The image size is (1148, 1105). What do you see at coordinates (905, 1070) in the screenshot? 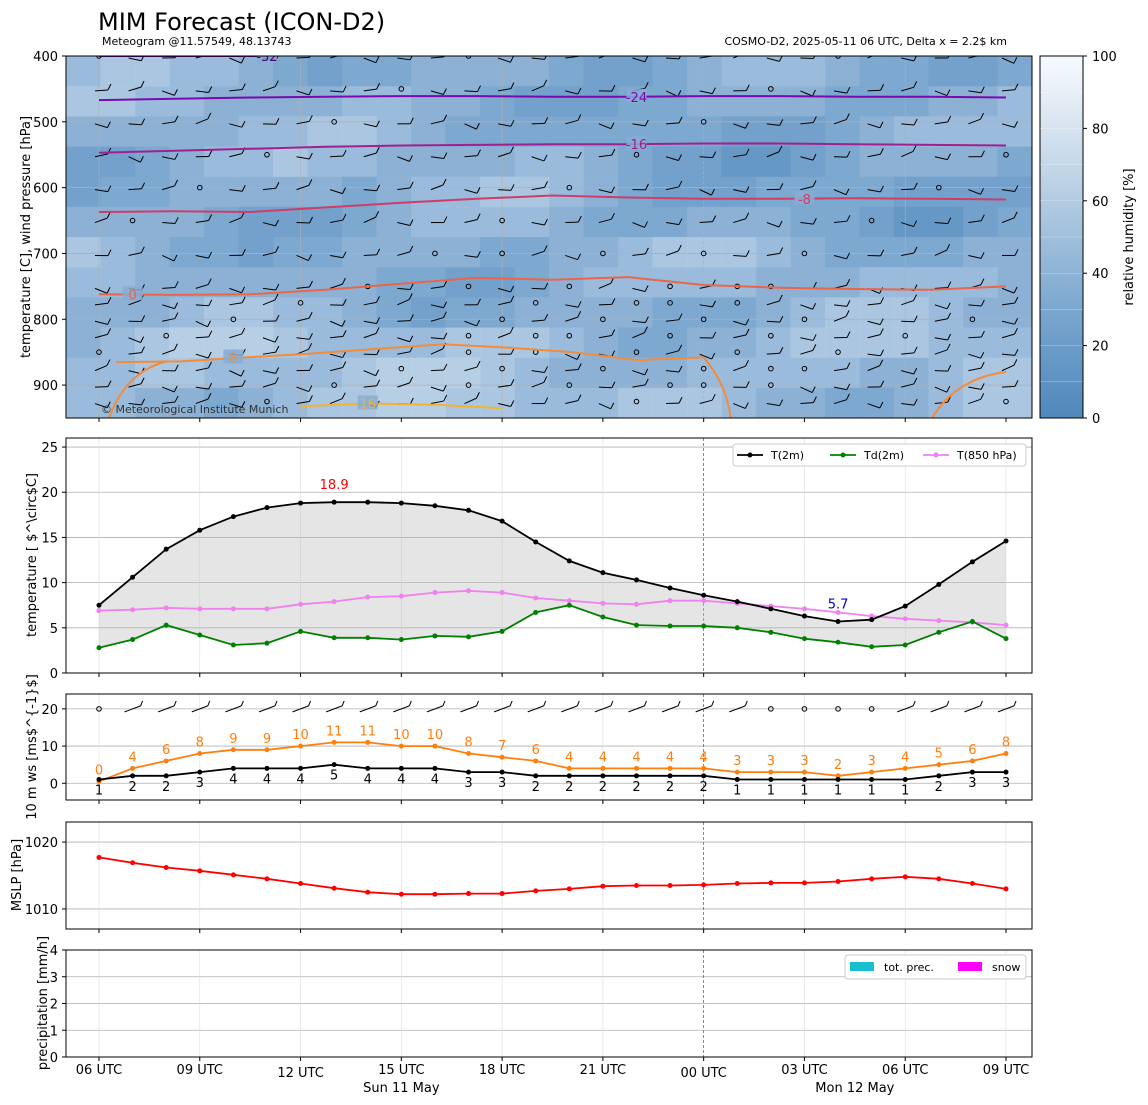
I see `x-tick-label: 06 UTC` at bounding box center [905, 1070].